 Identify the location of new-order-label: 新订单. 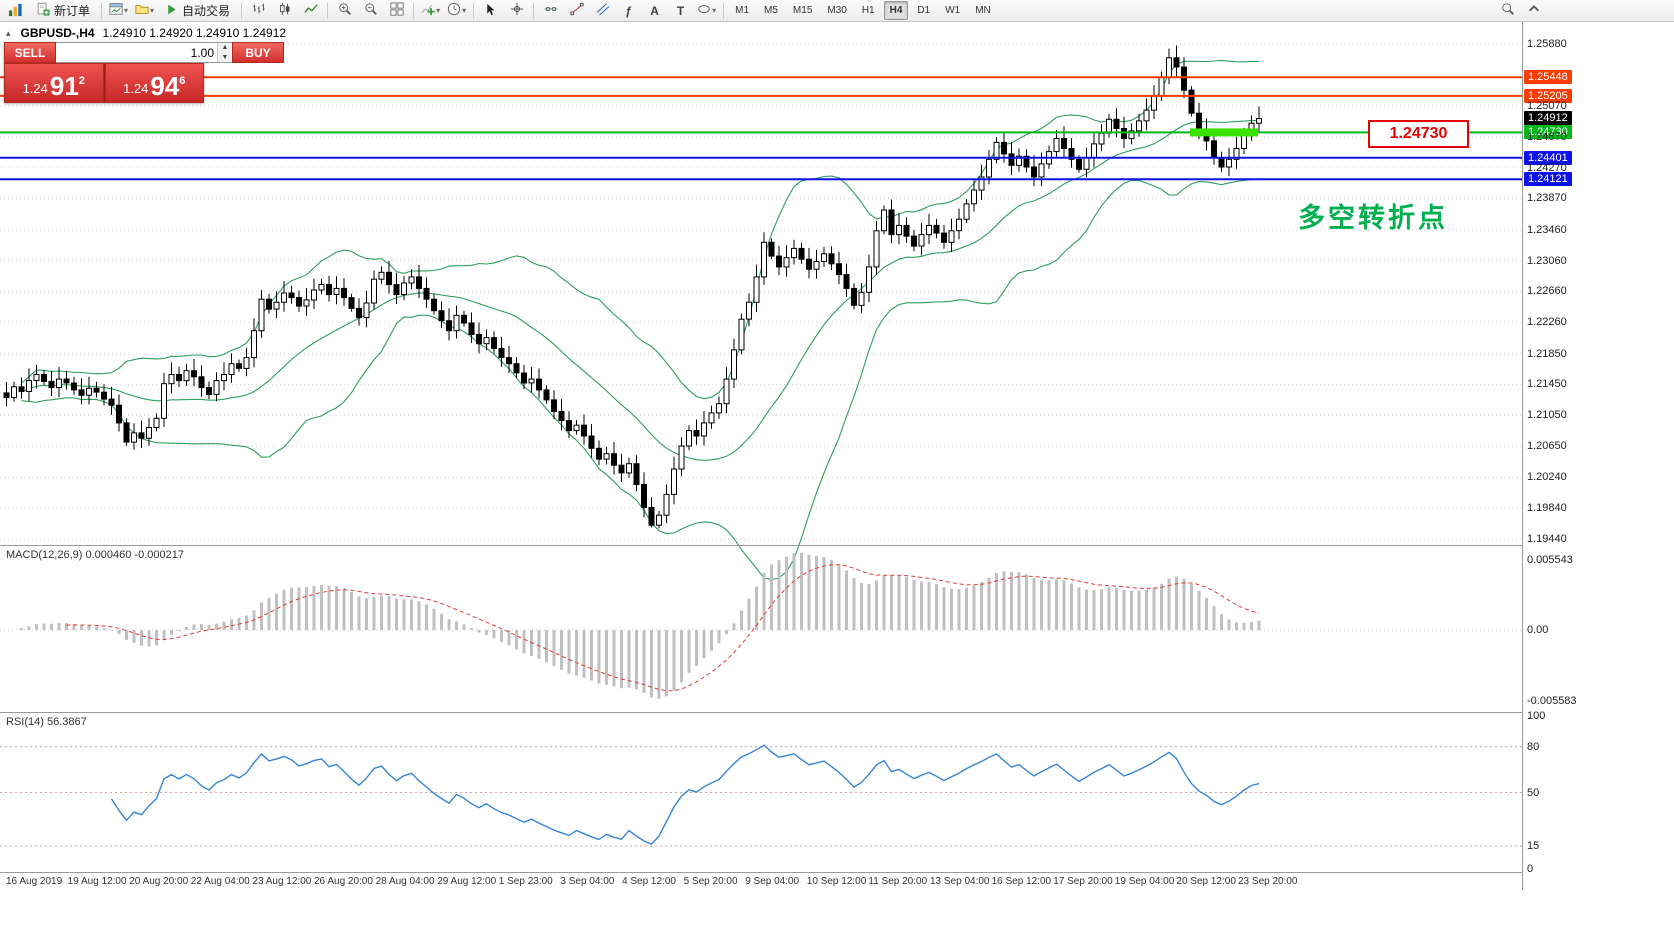
(72, 11).